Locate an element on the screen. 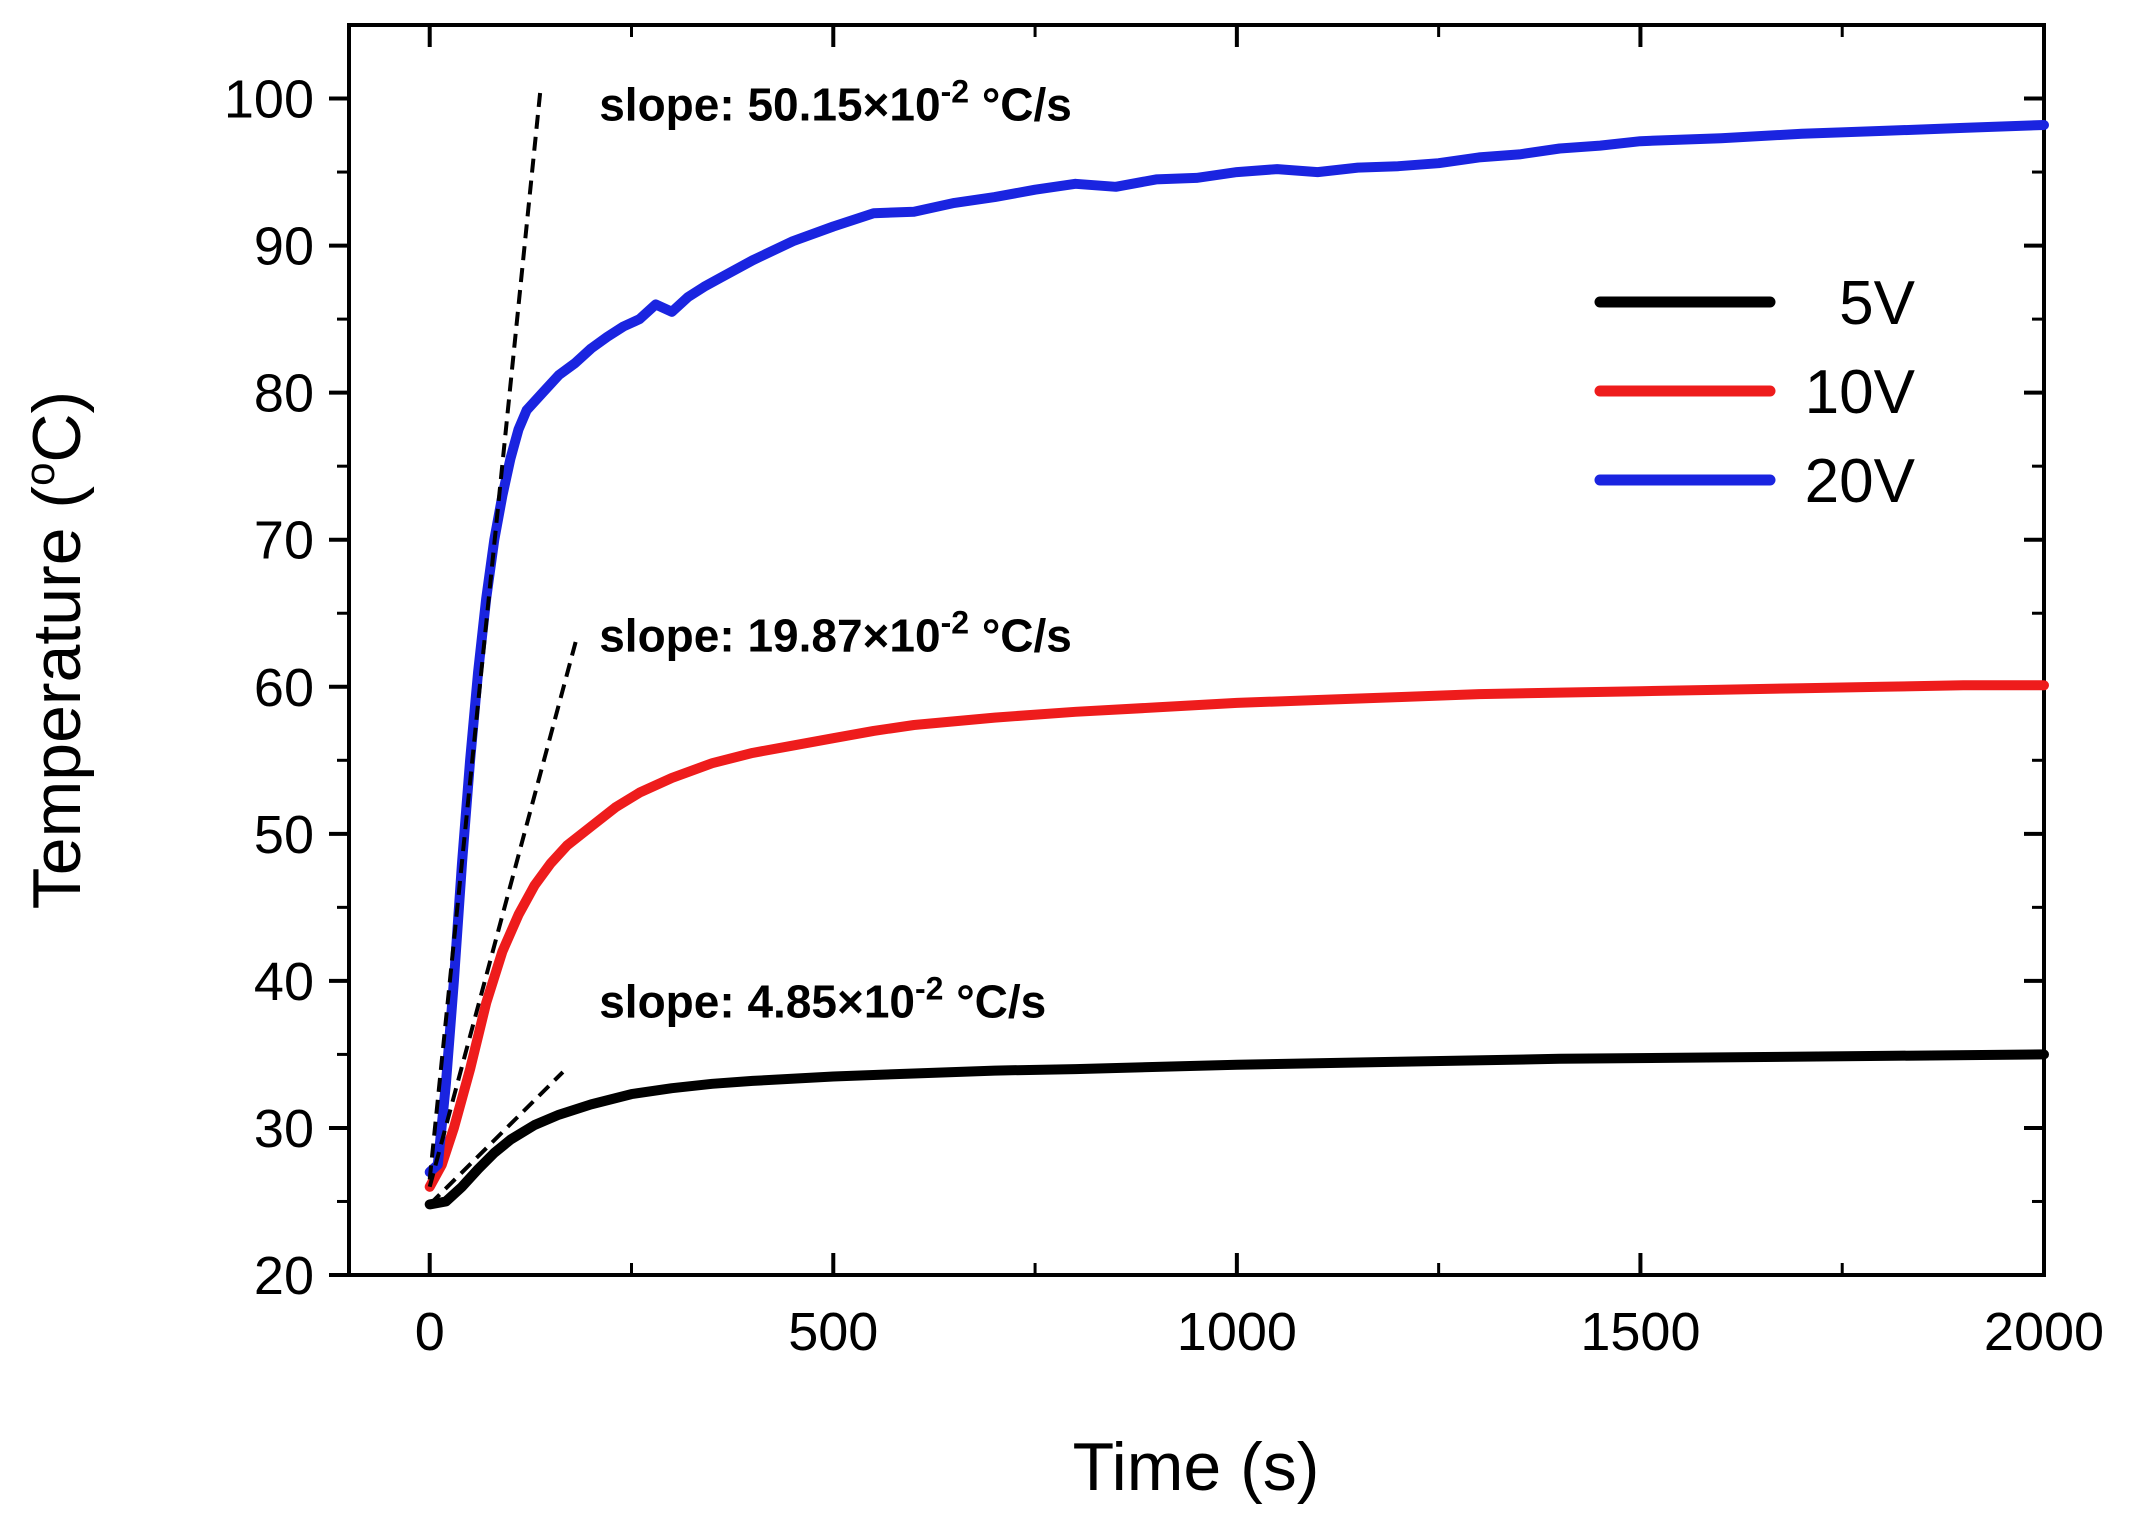  y-tick-label: 20 is located at coordinates (284, 1276).